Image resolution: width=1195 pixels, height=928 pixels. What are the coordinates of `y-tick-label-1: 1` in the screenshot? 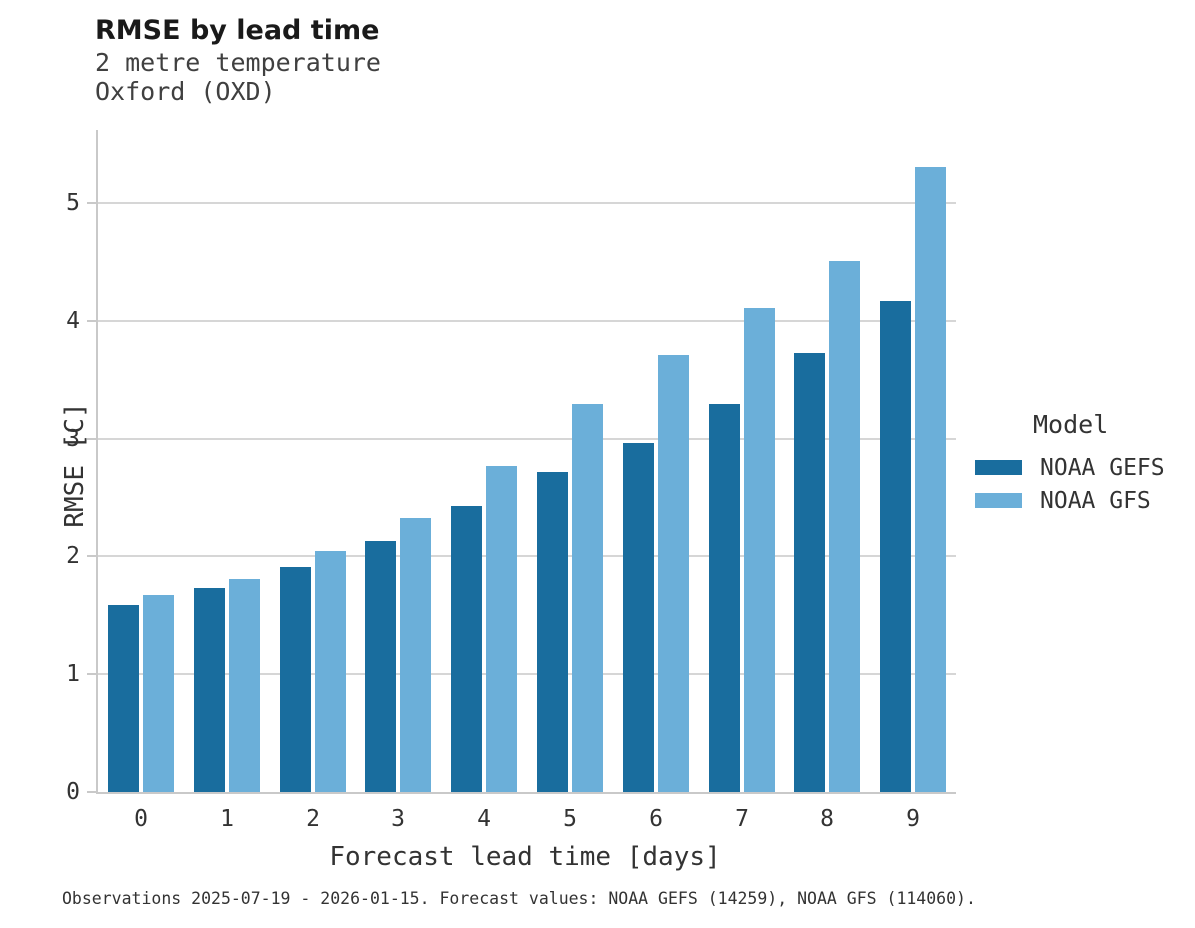 It's located at (73, 674).